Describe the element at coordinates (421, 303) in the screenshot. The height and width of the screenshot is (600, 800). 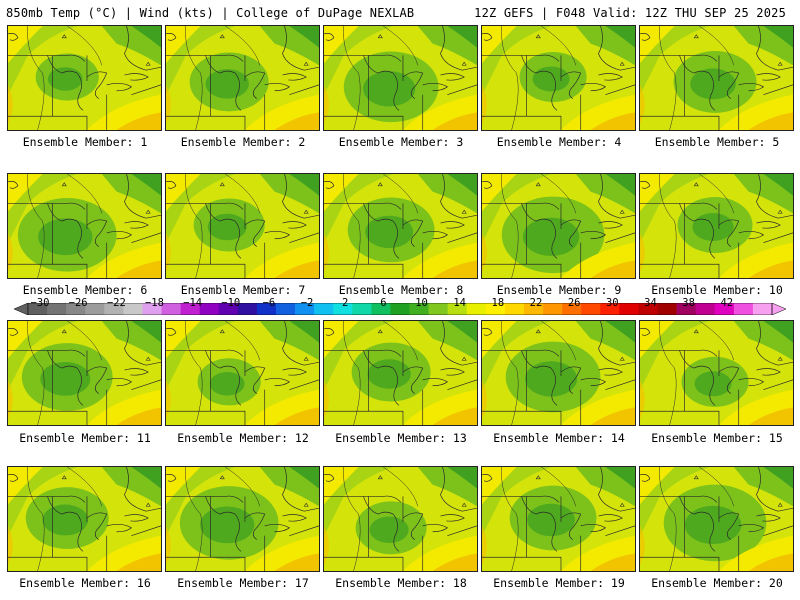
I see `colorbar-tick-label: 10` at that location.